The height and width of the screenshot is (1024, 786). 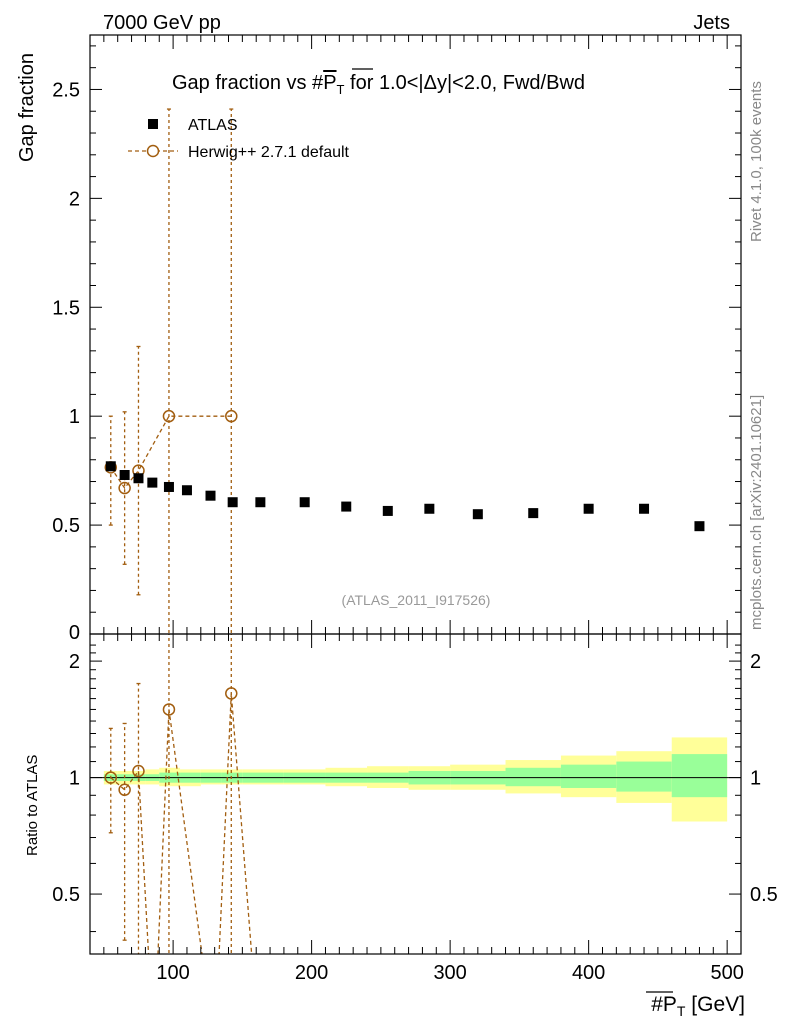 What do you see at coordinates (764, 895) in the screenshot?
I see `ratio-ytick-label-right: 0.5` at bounding box center [764, 895].